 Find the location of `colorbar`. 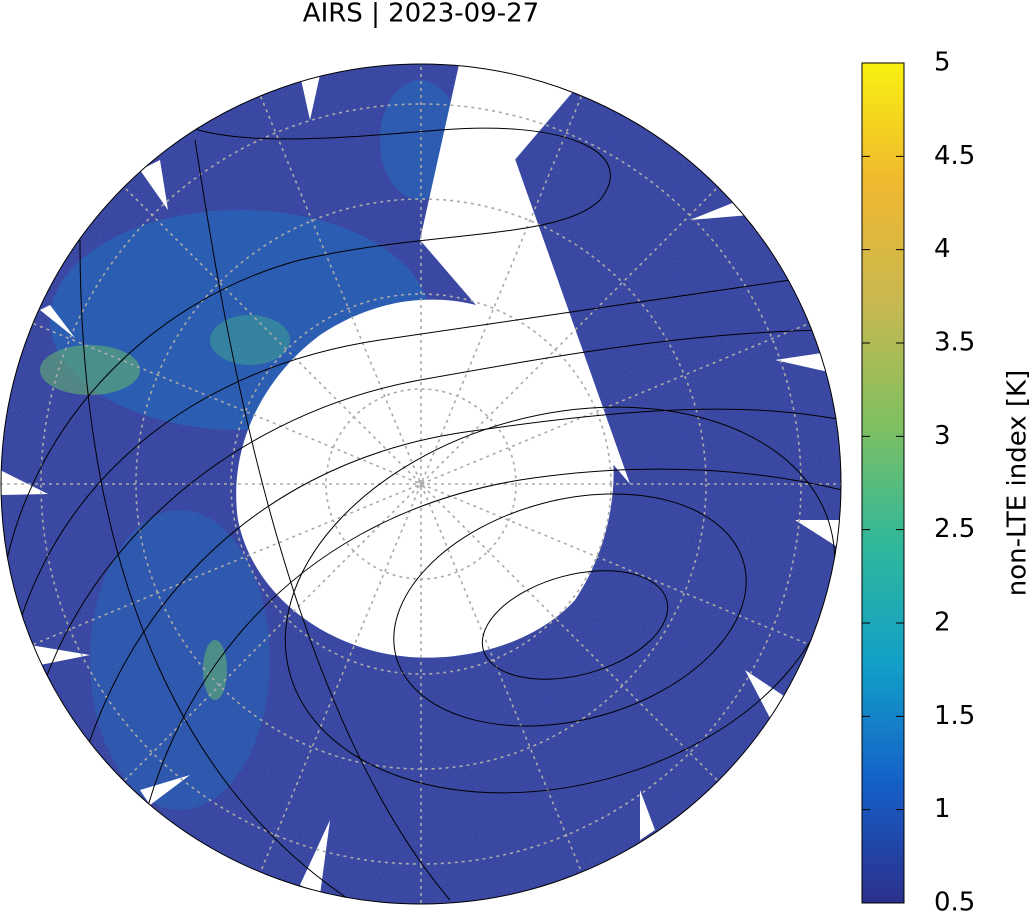

colorbar is located at coordinates (883, 483).